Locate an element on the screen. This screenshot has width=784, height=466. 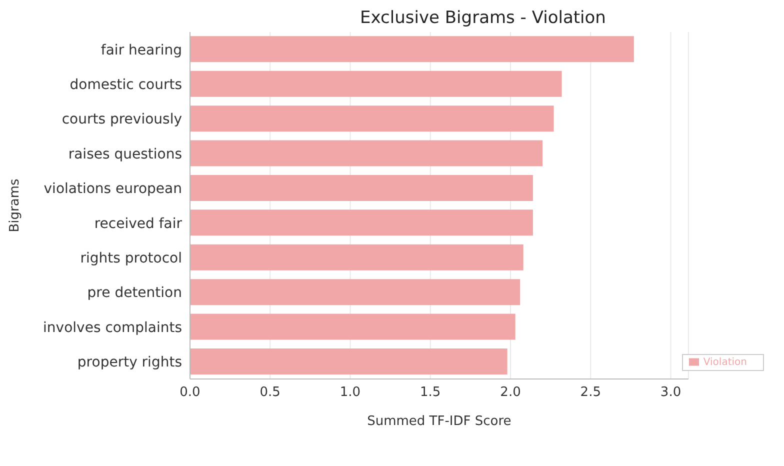
legend-label: Violation is located at coordinates (725, 362).